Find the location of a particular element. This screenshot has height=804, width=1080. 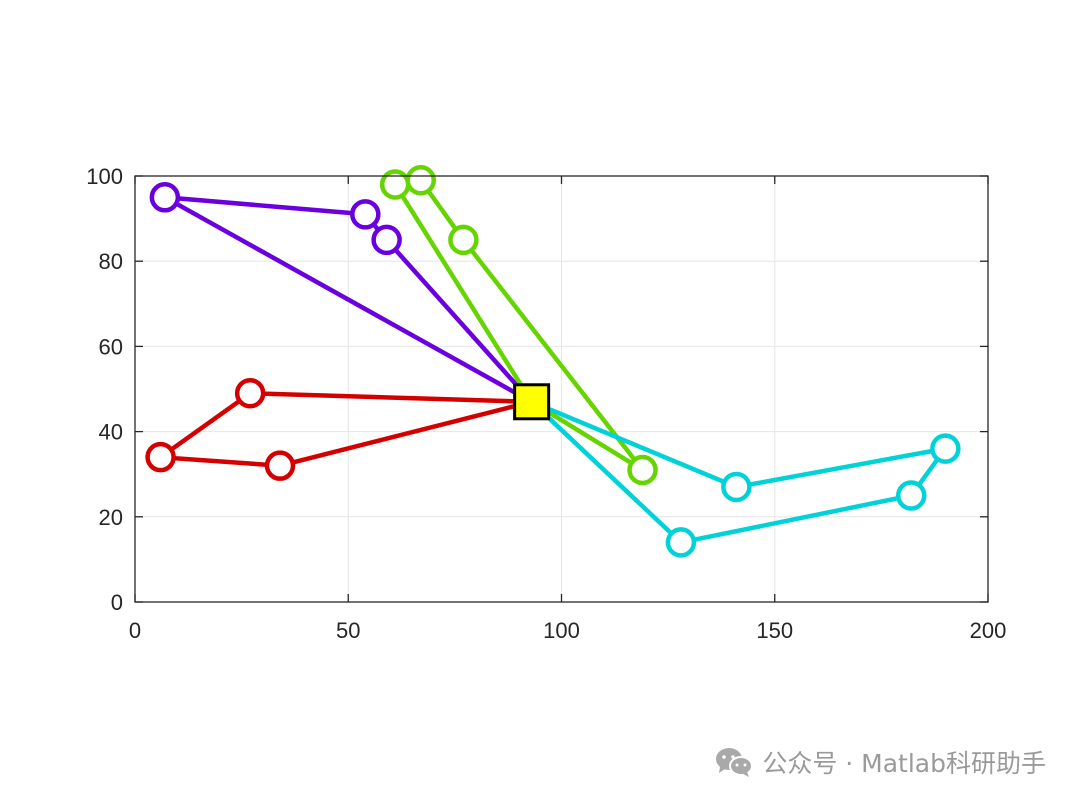

y-tick-label: 0 is located at coordinates (117, 602).